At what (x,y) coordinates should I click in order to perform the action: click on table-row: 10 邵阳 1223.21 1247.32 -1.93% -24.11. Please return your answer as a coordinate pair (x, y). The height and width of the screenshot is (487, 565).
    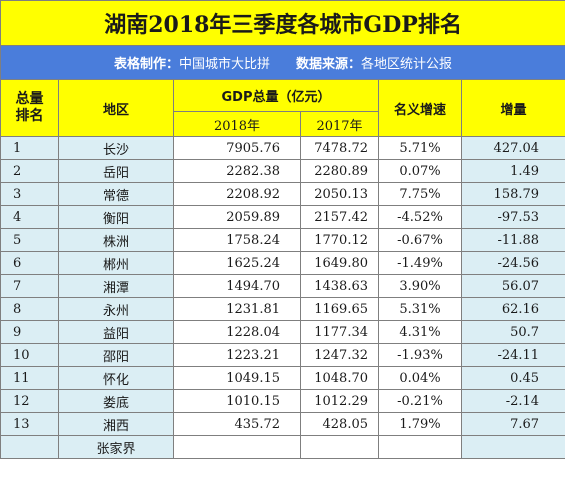
    Looking at the image, I should click on (282, 355).